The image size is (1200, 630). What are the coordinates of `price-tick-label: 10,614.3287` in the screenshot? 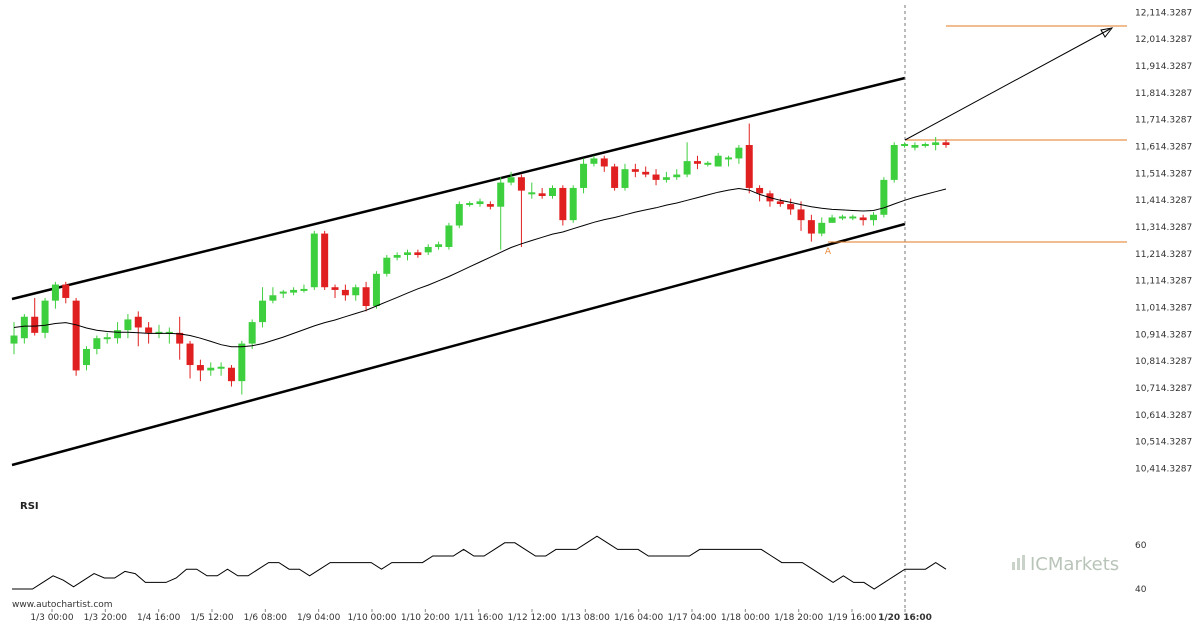 It's located at (1163, 416).